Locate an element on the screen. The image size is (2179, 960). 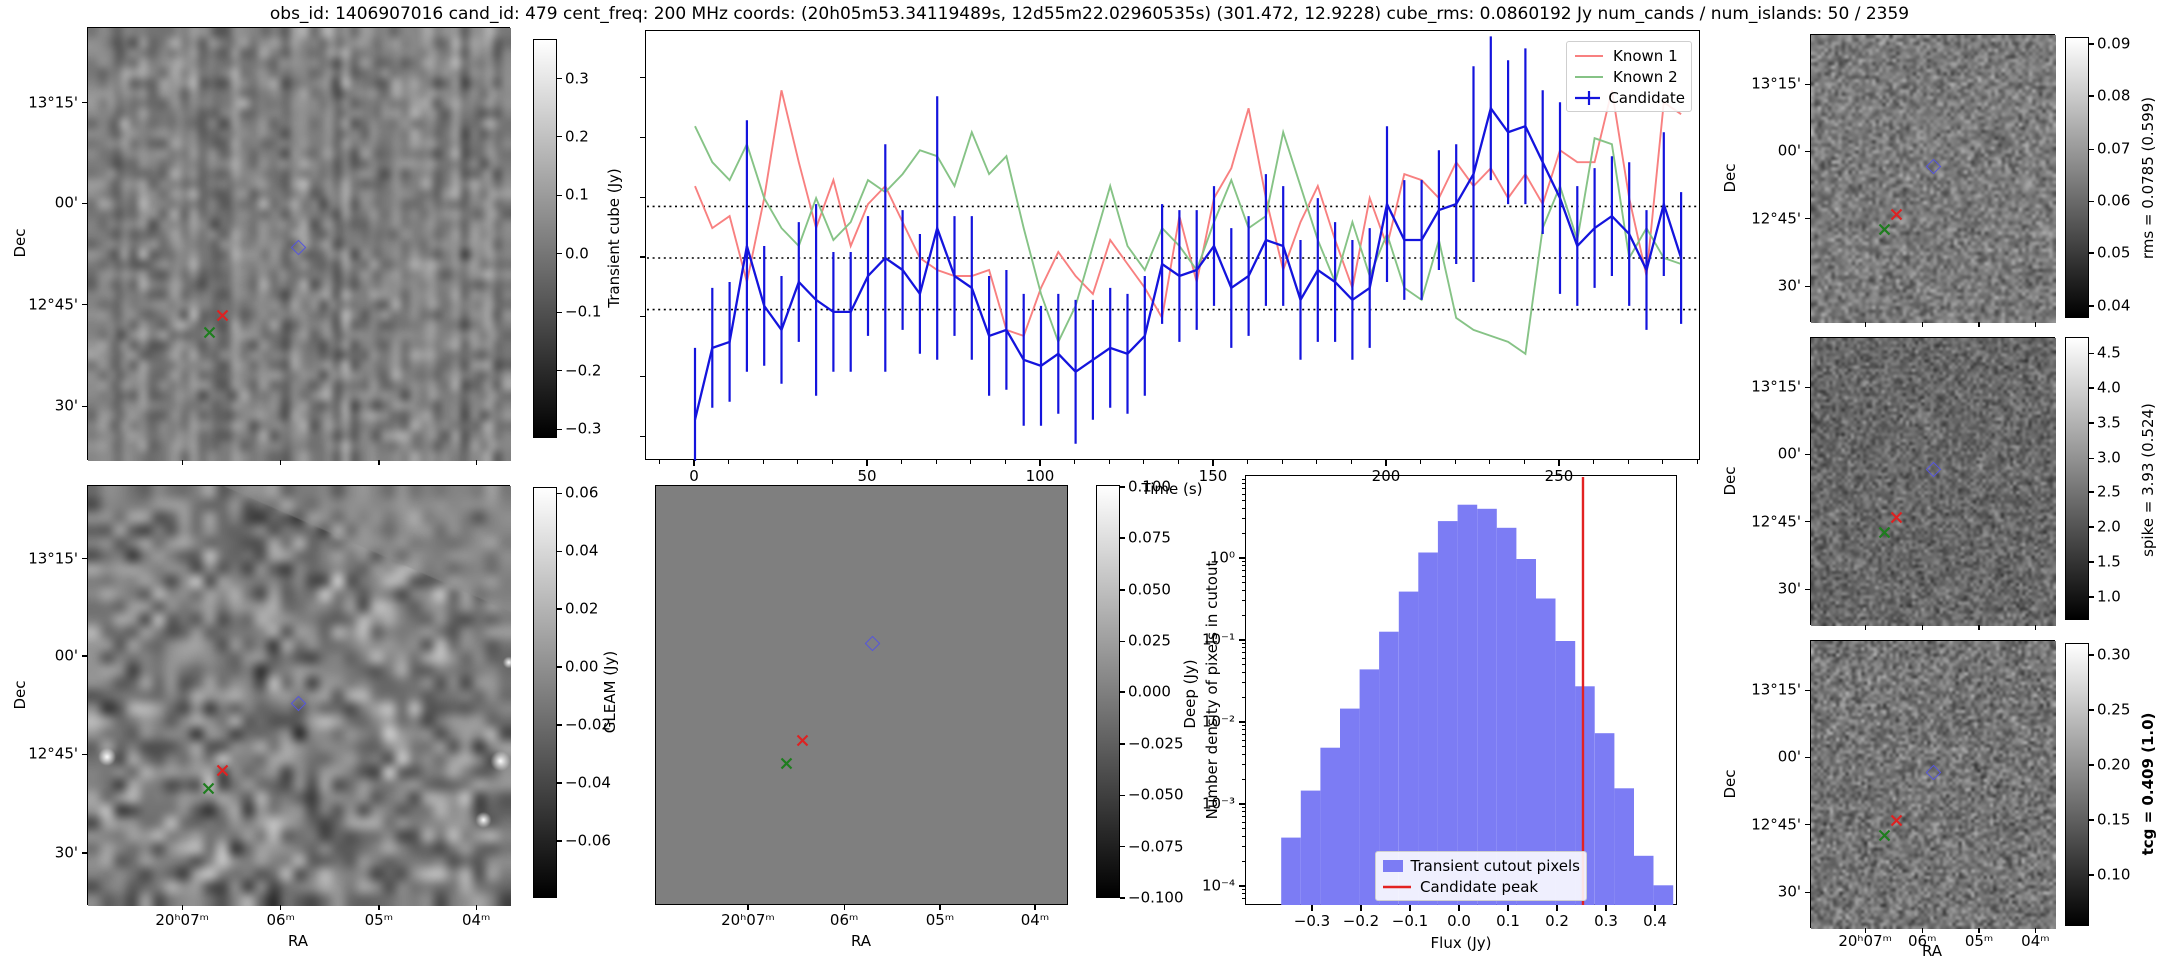
density-tick-label: 10⁻¹ is located at coordinates (1218, 639).